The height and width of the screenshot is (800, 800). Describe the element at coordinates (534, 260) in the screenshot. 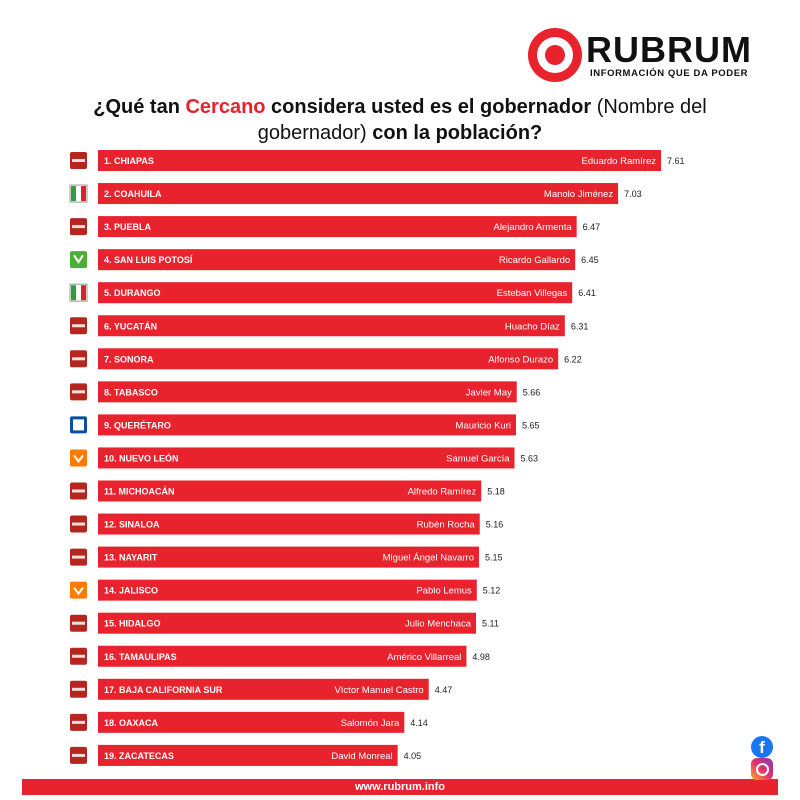

I see `governor-label: Ricardo Gallardo` at that location.